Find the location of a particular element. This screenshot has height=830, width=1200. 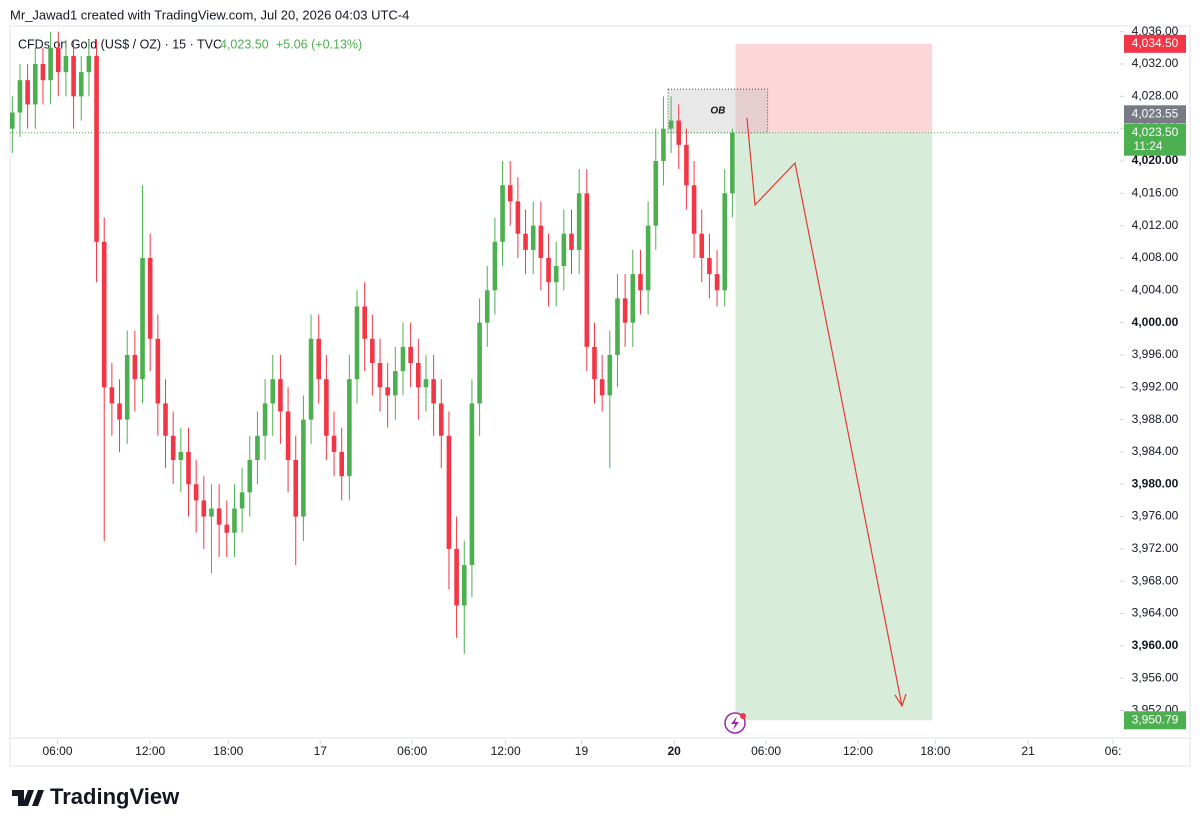

arrow-path is located at coordinates (824, 412).